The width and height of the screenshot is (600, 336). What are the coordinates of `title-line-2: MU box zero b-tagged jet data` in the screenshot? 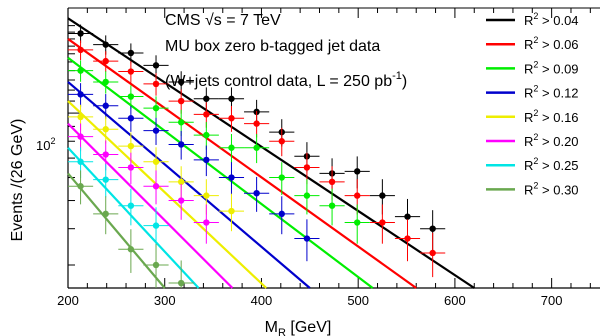 It's located at (272, 46).